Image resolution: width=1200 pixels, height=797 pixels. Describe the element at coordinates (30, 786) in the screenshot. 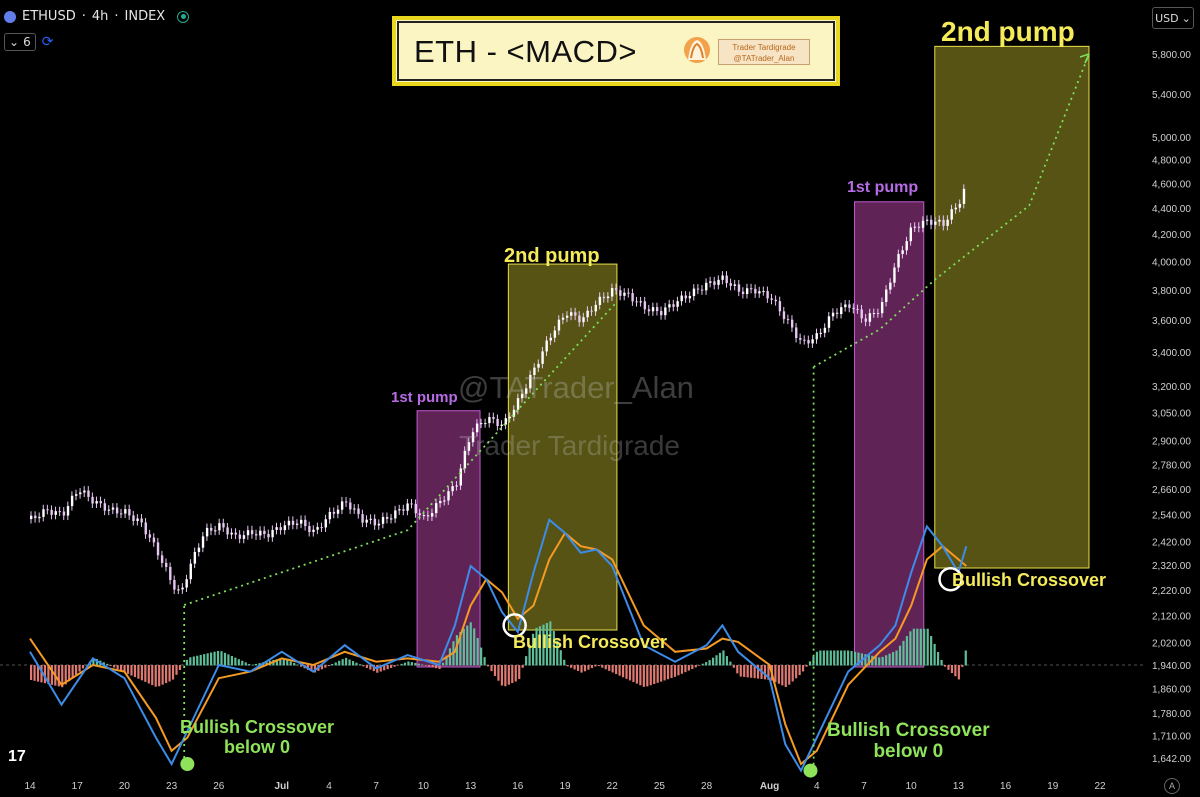

I see `x-tick-label: 14` at that location.